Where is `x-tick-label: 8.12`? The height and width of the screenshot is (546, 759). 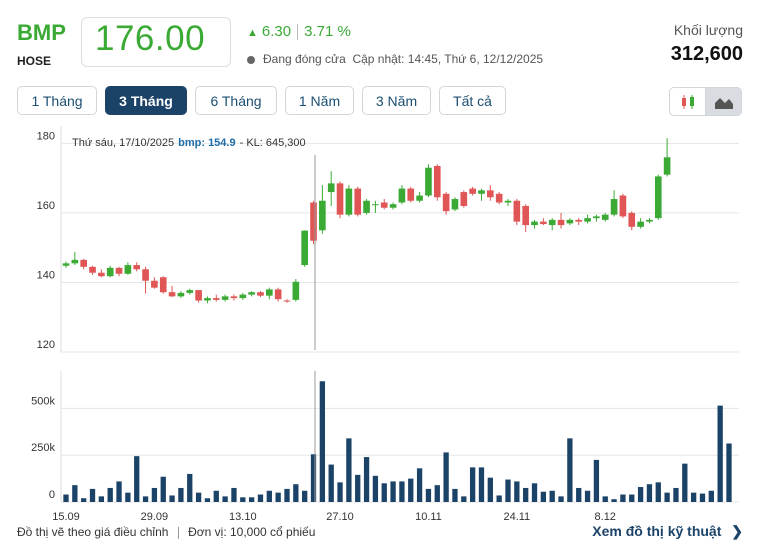
x-tick-label: 8.12 is located at coordinates (605, 515).